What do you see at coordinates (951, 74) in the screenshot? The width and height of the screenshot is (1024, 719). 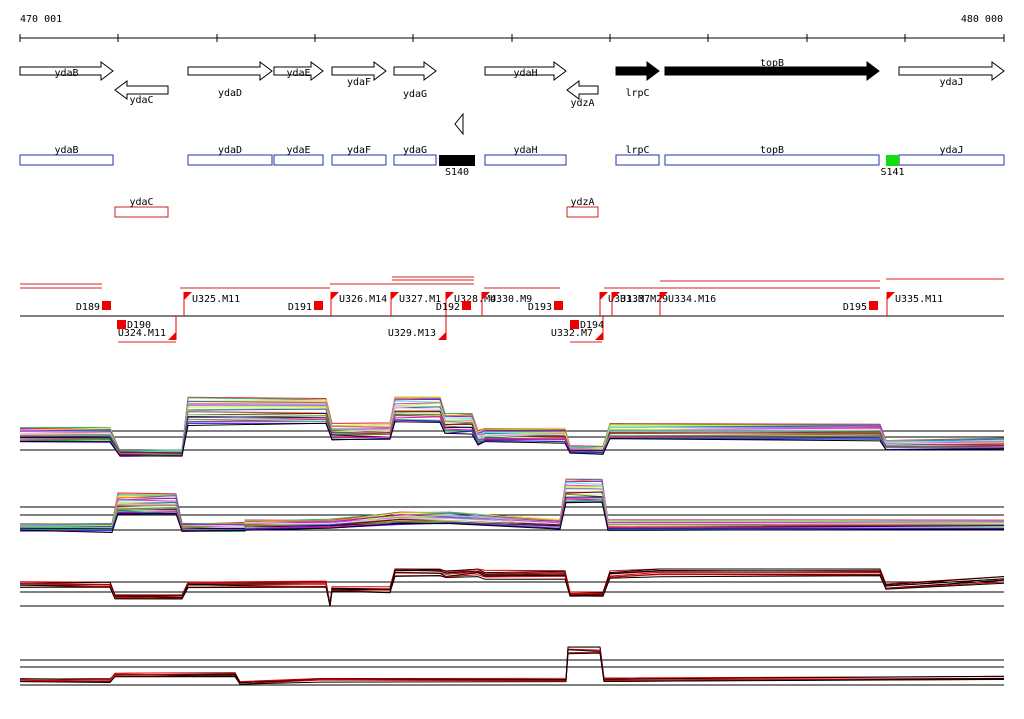 I see `gene-ydaJ: ydaJ` at bounding box center [951, 74].